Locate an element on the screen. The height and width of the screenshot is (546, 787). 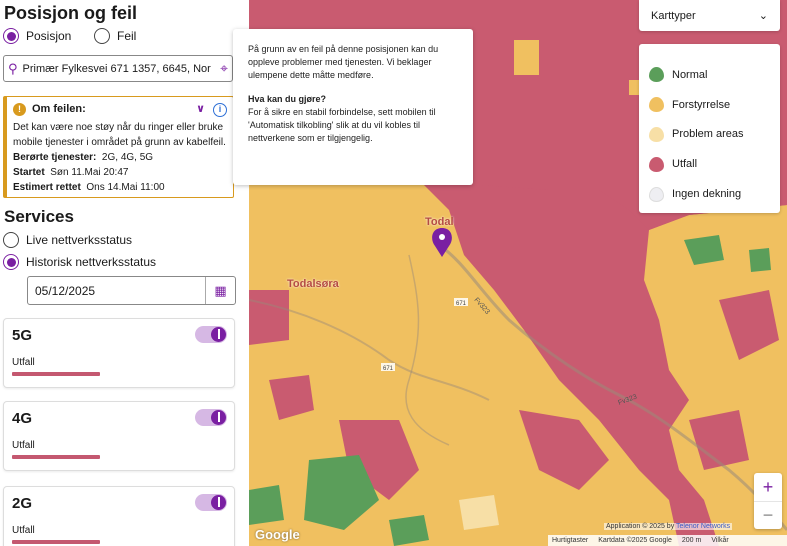
date-input: 05/12/2025 ▦ is located at coordinates (131, 290).